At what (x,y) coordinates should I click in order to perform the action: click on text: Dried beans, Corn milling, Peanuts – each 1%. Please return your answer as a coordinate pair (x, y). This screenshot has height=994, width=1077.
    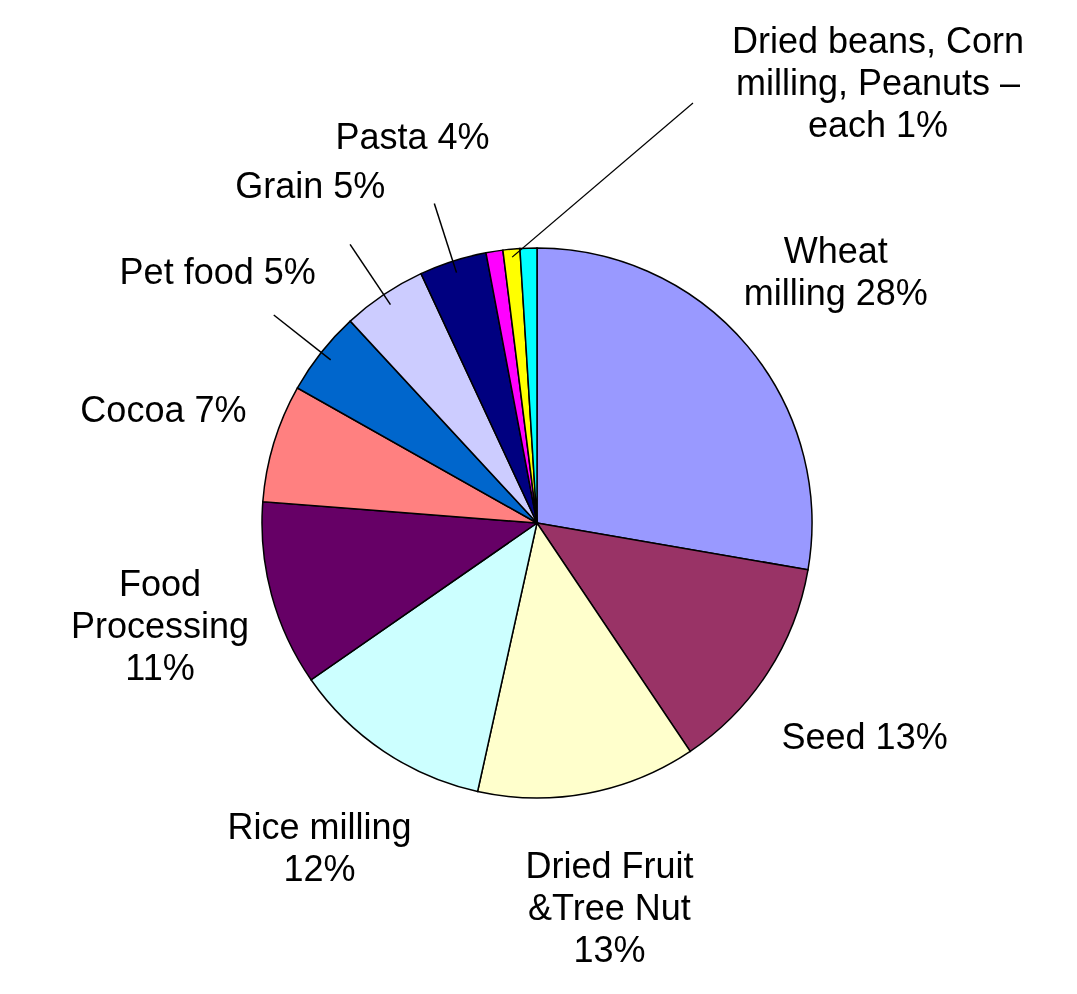
    Looking at the image, I should click on (878, 82).